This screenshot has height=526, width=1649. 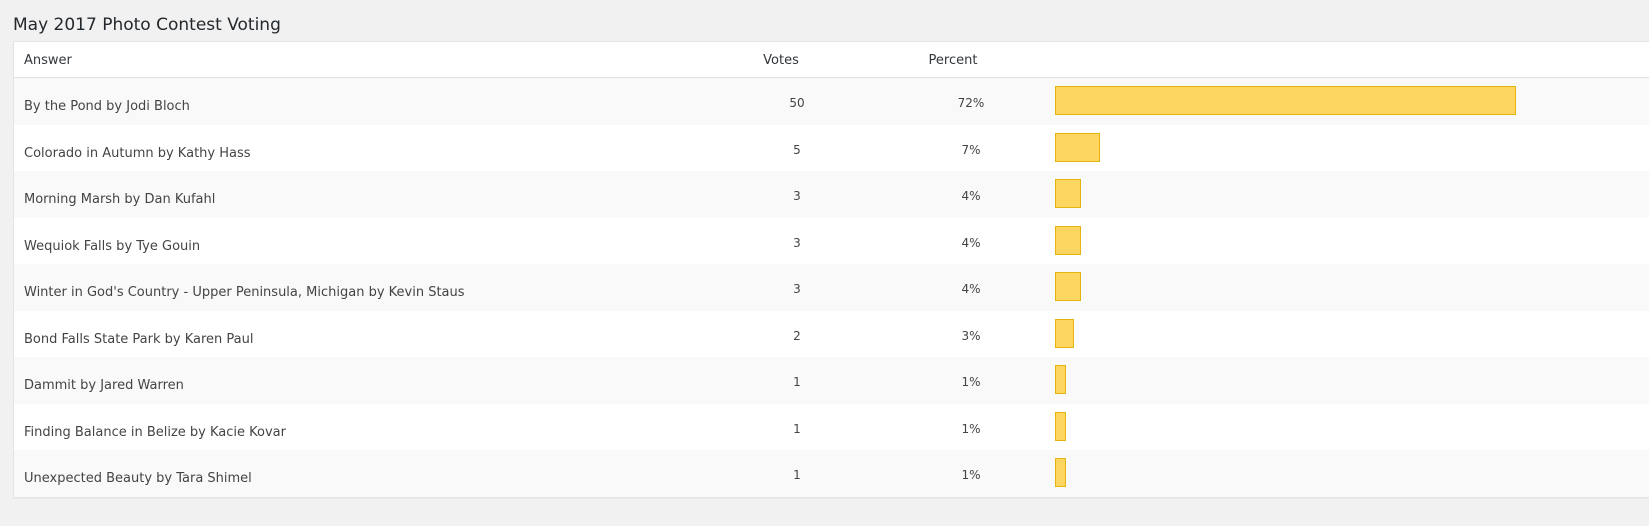 I want to click on vote-percent: 72%, so click(x=971, y=103).